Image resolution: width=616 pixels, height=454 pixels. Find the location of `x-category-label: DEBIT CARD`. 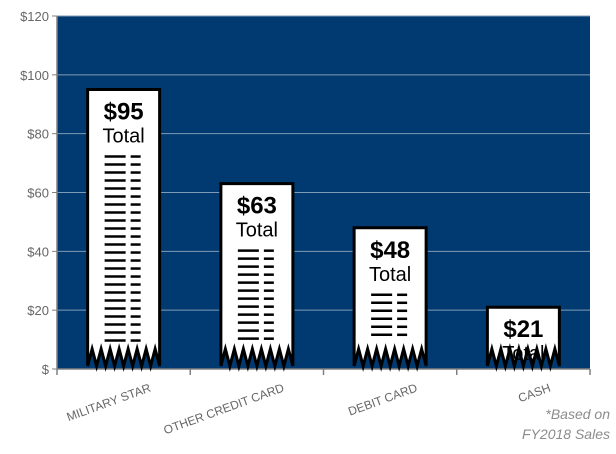

x-category-label: DEBIT CARD is located at coordinates (382, 400).